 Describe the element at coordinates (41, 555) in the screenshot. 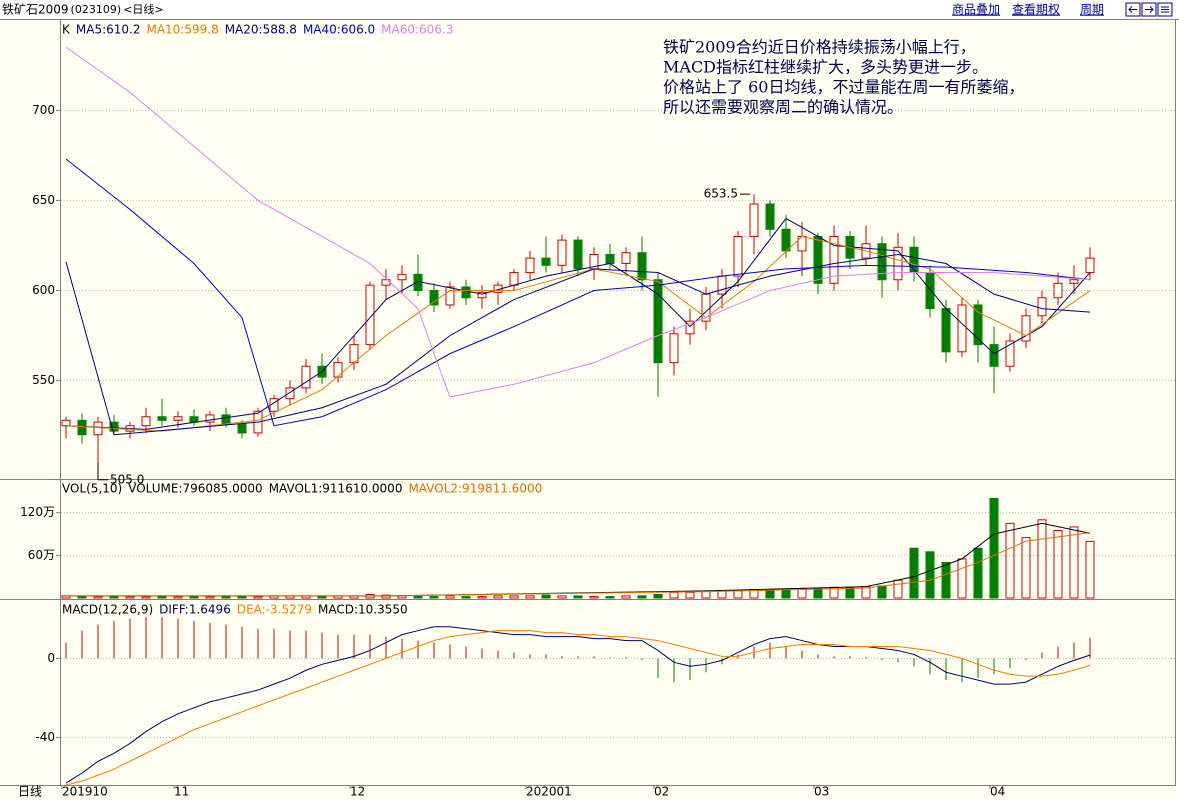

I see `y-tick-label: 60万` at that location.